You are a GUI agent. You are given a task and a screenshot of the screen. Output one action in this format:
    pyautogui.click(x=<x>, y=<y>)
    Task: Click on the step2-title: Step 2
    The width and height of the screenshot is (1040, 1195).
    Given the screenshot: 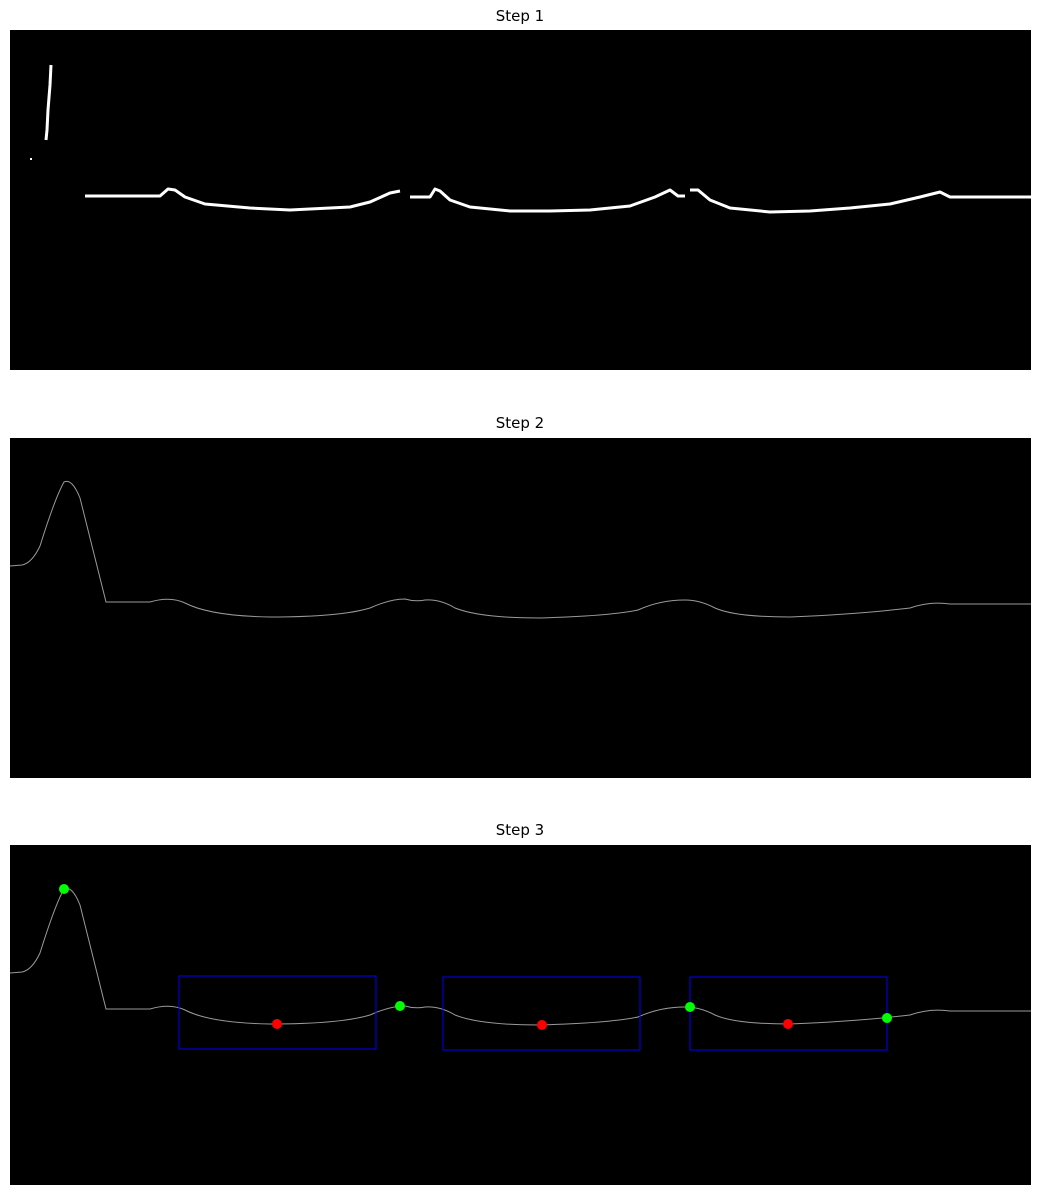 What is the action you would take?
    pyautogui.click(x=520, y=423)
    